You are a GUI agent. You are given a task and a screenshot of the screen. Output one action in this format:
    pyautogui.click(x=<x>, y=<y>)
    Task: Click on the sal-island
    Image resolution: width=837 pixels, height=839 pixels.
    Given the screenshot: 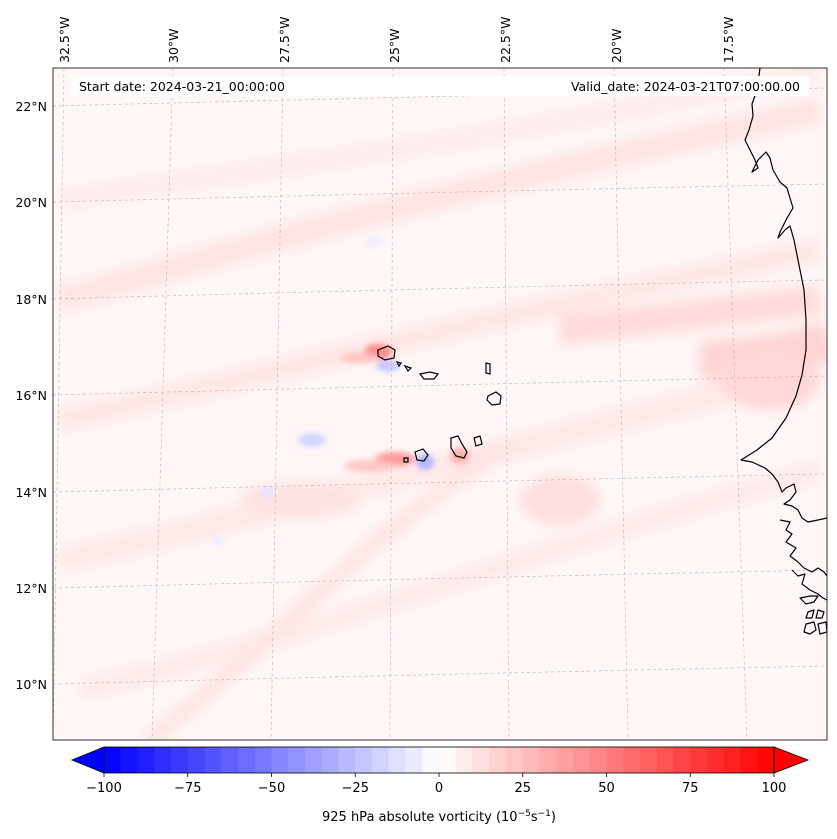 What is the action you would take?
    pyautogui.click(x=488, y=368)
    